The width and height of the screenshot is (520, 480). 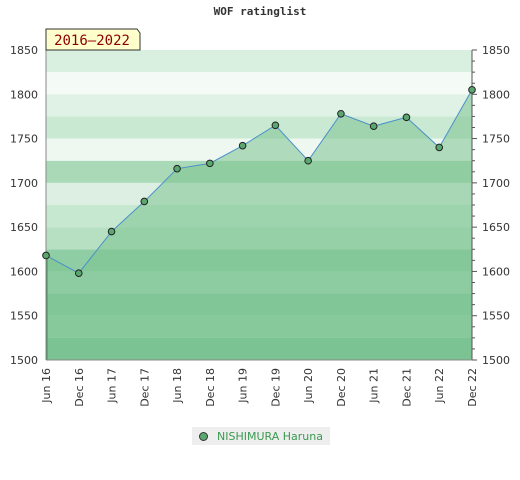 What do you see at coordinates (260, 11) in the screenshot?
I see `chart-title: WOF ratinglist` at bounding box center [260, 11].